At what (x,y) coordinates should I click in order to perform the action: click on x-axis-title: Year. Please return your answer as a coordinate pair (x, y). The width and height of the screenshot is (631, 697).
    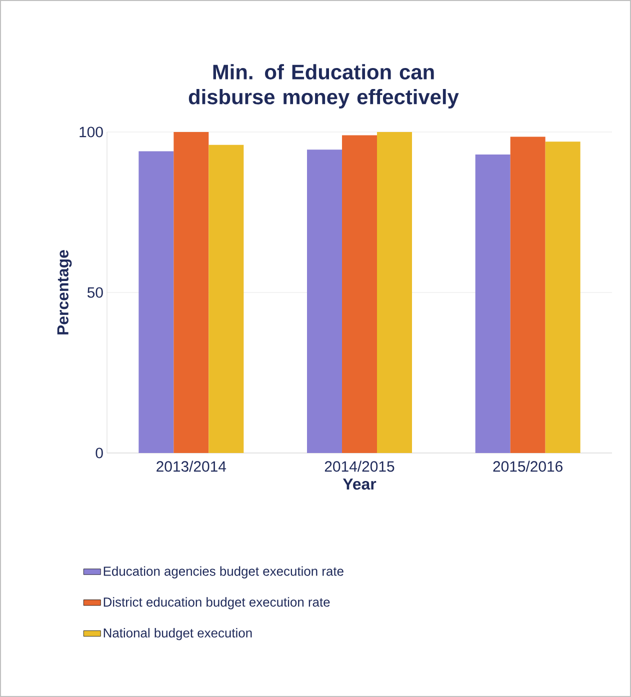
    Looking at the image, I should click on (359, 484).